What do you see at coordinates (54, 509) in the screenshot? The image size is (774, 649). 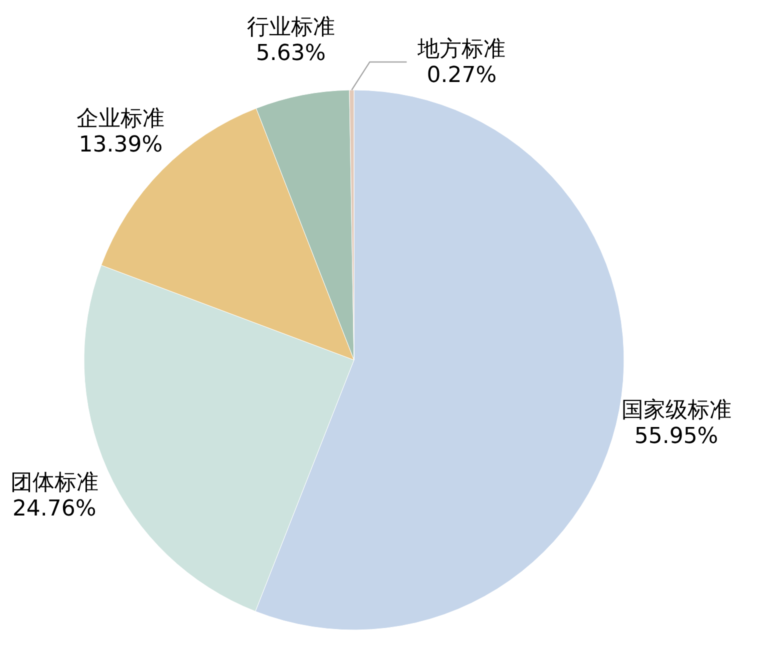 I see `data-label: 24.76%` at bounding box center [54, 509].